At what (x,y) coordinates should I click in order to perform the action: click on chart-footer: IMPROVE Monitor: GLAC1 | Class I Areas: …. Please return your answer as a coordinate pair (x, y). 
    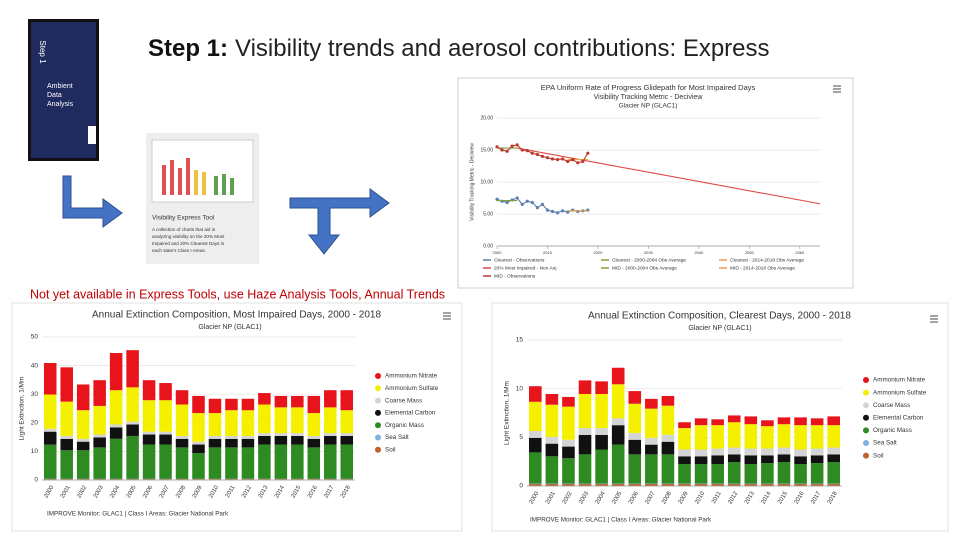
    Looking at the image, I should click on (138, 514).